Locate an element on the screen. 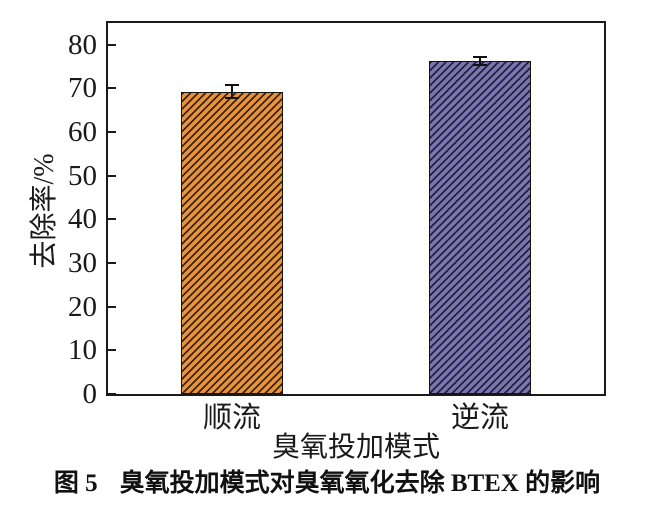  figure-caption-text: 臭氧投加模式对臭氧氧化去除 BTEX 的影响 is located at coordinates (360, 483).